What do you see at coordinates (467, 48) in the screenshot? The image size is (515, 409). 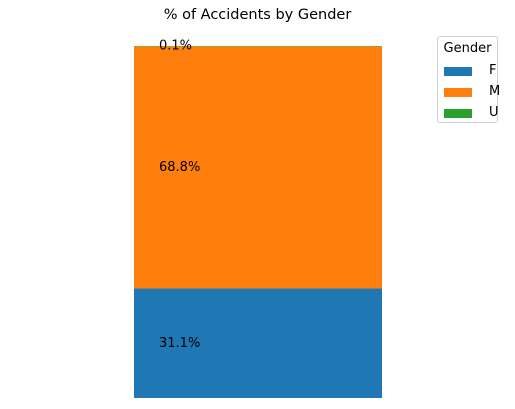 I see `legend-title: Gender` at bounding box center [467, 48].